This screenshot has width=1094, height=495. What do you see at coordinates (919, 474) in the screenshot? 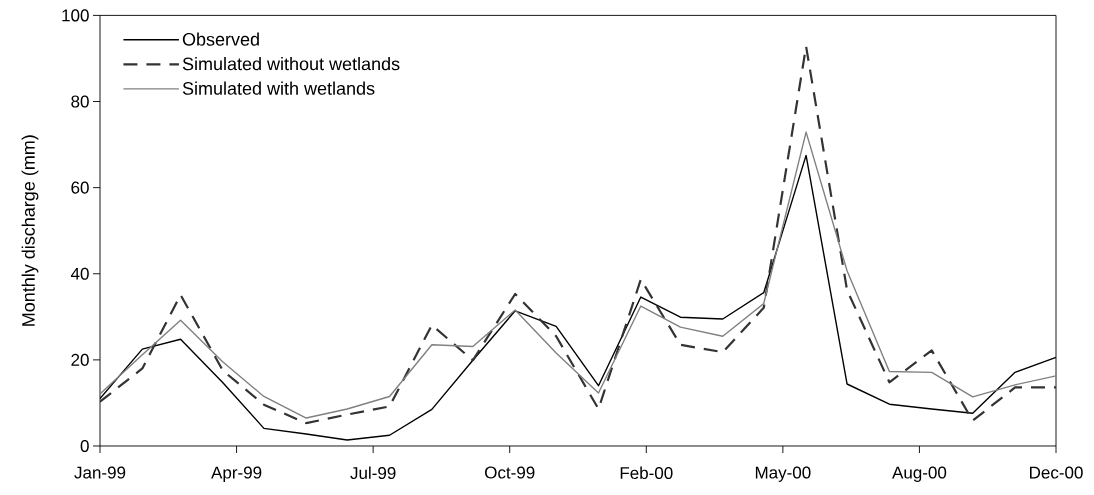
I see `x-tick-label: Aug-00` at bounding box center [919, 474].